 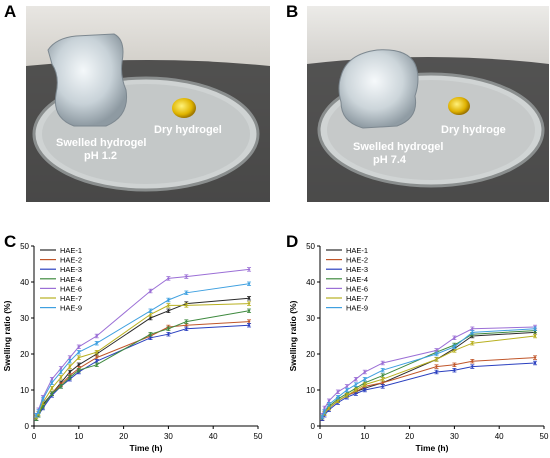 What do you see at coordinates (78, 436) in the screenshot?
I see `x-tick-label: 10` at bounding box center [78, 436].